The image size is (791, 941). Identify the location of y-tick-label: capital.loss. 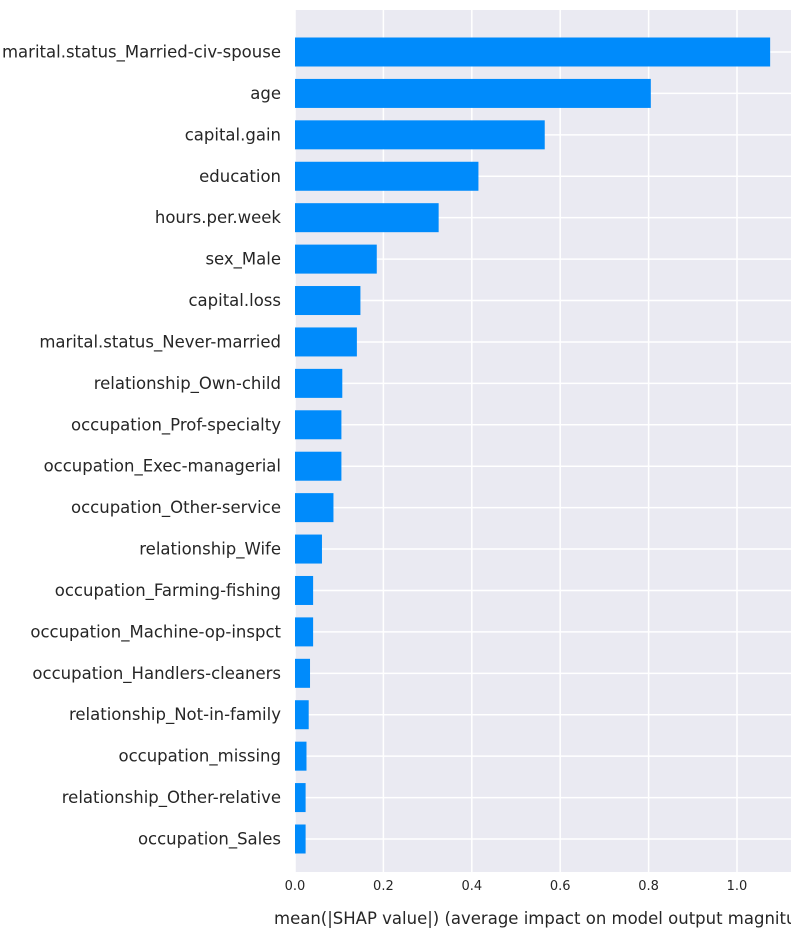
(234, 300).